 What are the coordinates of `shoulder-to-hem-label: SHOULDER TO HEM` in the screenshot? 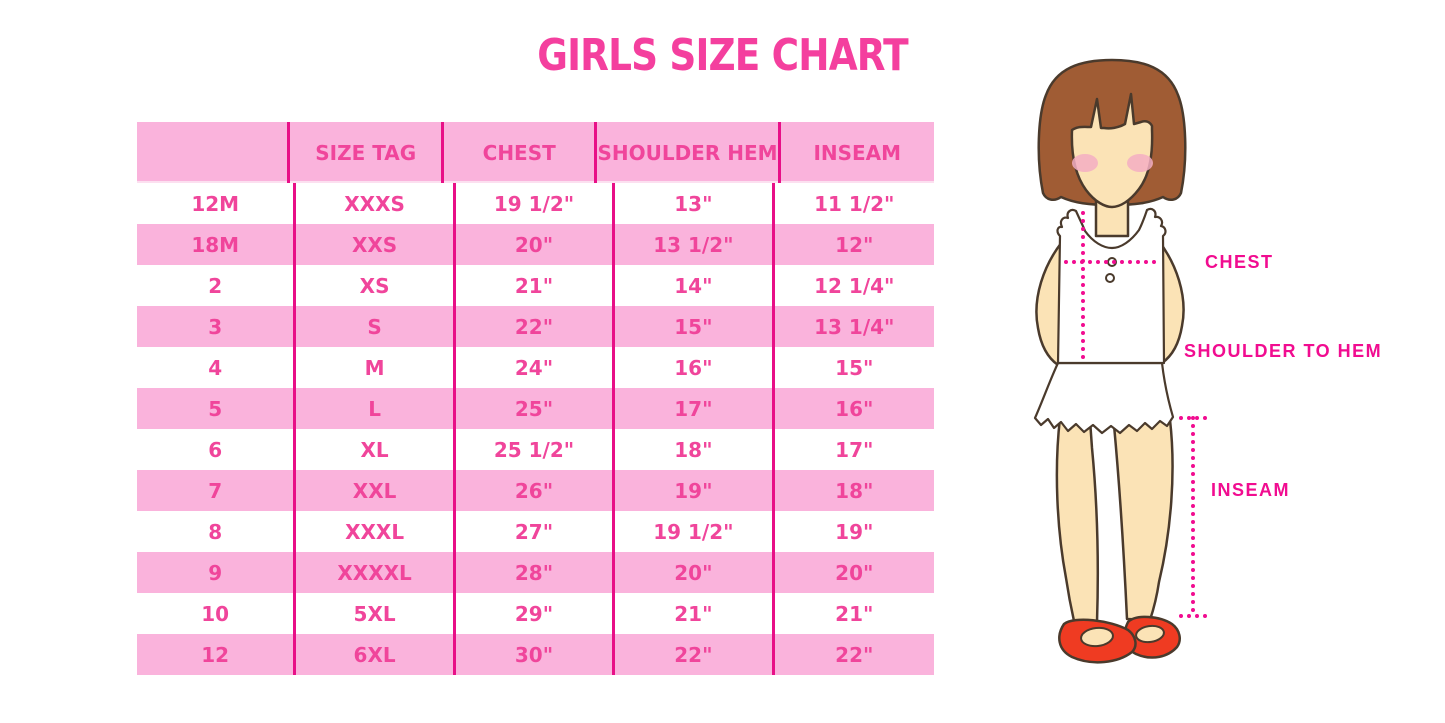 It's located at (1283, 351).